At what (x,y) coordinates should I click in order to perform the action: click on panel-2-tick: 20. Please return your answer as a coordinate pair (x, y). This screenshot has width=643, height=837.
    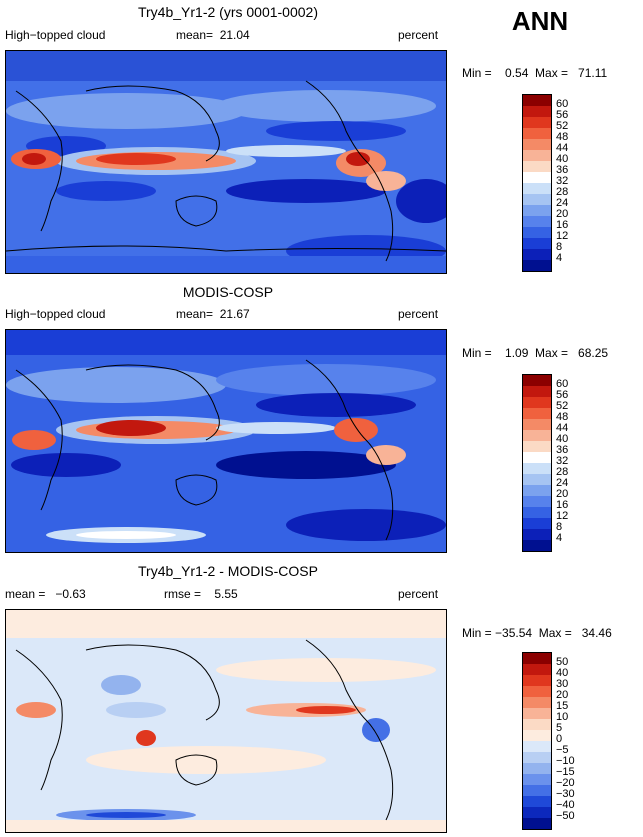
    Looking at the image, I should click on (562, 494).